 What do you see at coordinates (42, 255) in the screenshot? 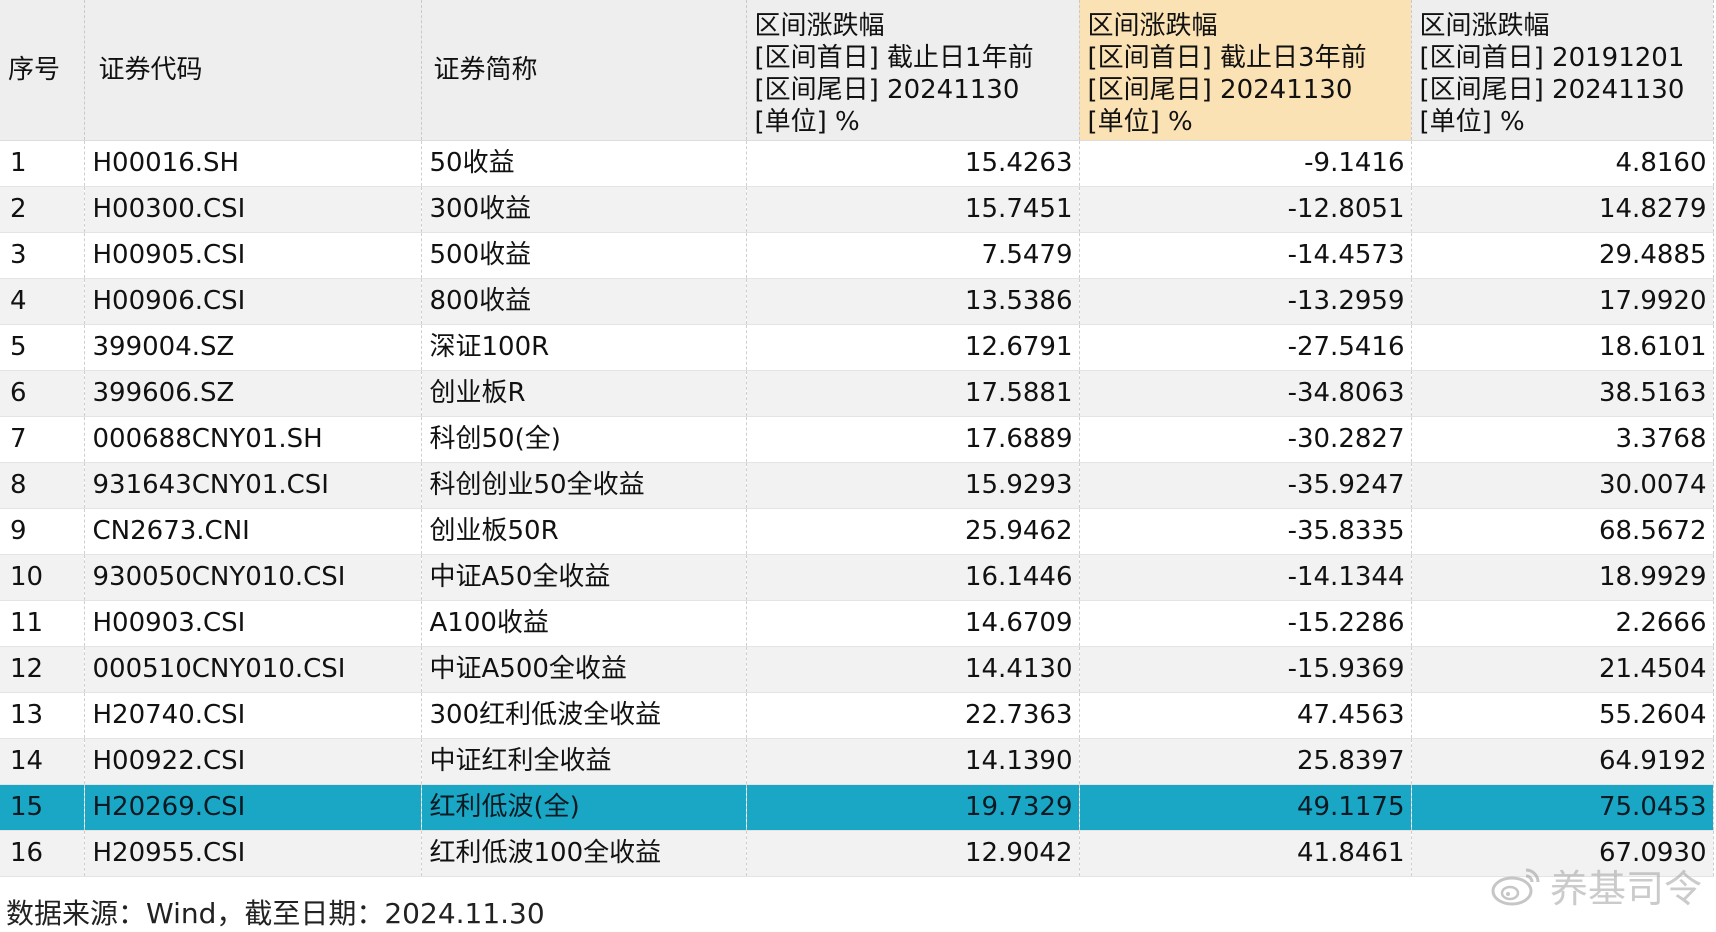
I see `cell-seq: 3` at bounding box center [42, 255].